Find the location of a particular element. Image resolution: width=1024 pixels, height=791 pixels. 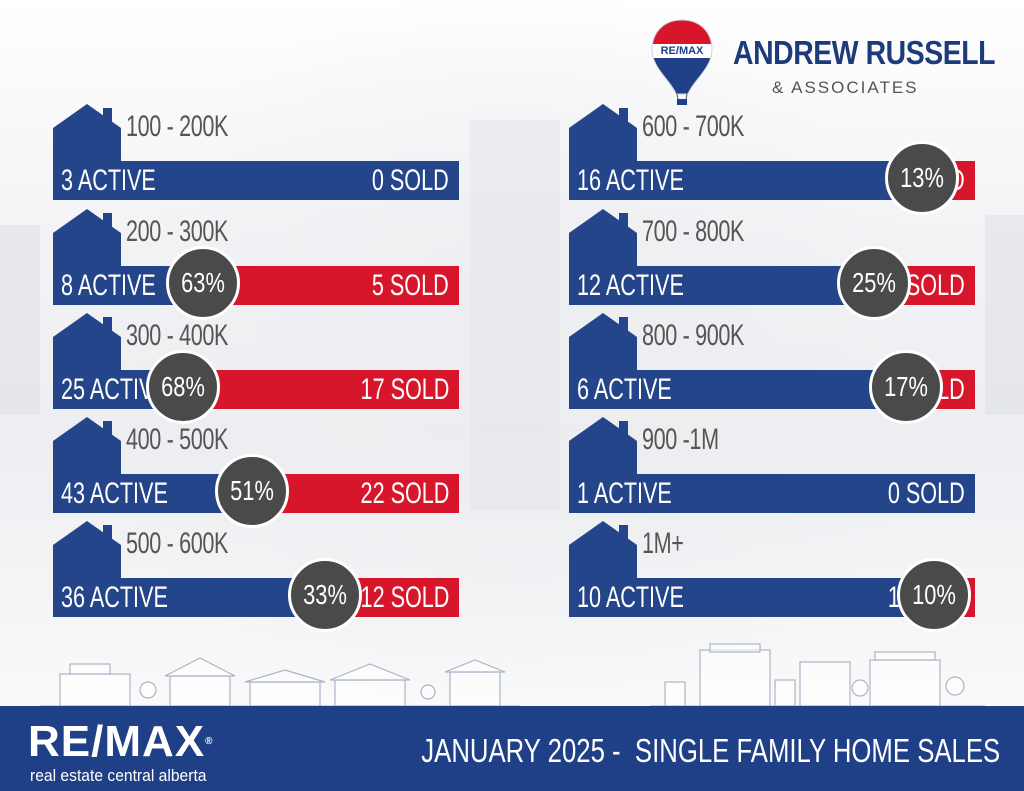

active-bar: 8 ACTIVE 5 SOLD is located at coordinates (256, 285).